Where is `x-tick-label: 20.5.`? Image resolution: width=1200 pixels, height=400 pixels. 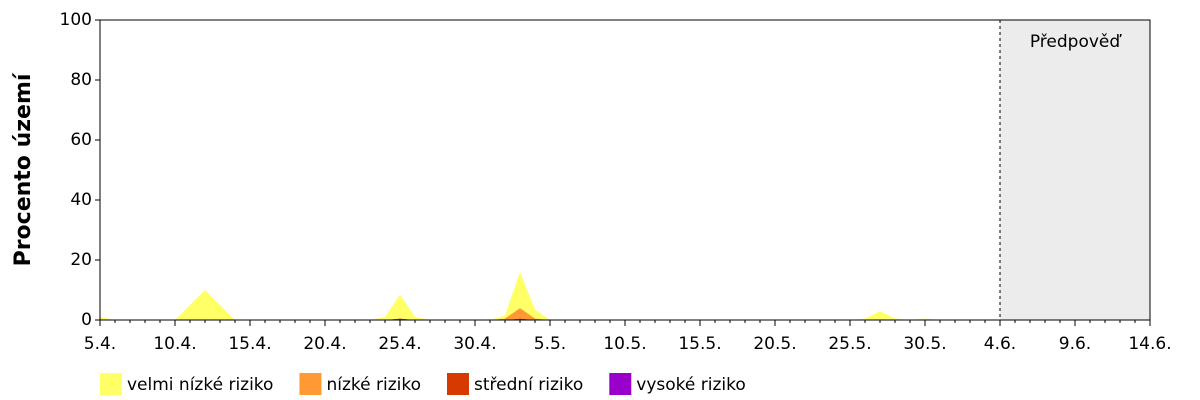 x-tick-label: 20.5. is located at coordinates (774, 344).